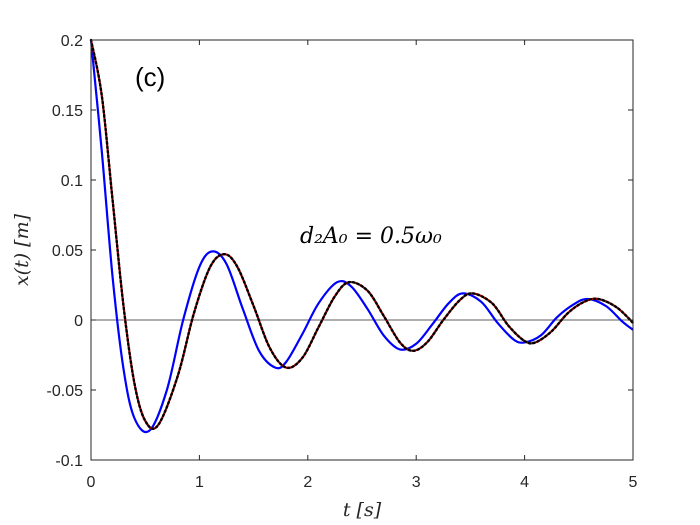 The image size is (700, 525). What do you see at coordinates (307, 482) in the screenshot?
I see `x-tick-label: 2` at bounding box center [307, 482].